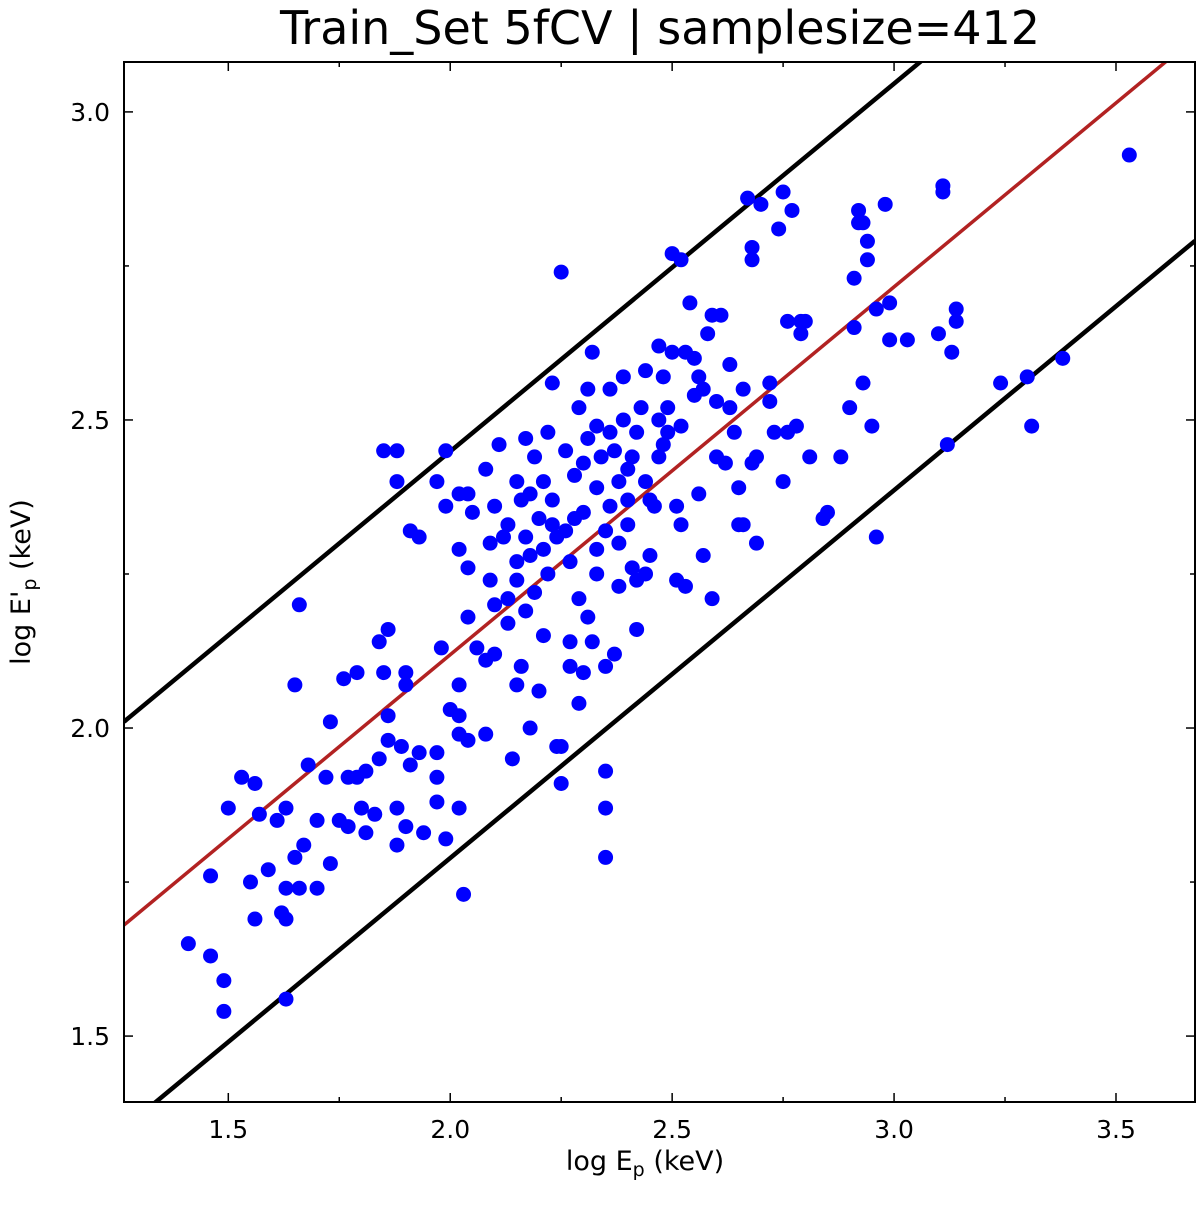  Describe the element at coordinates (1116, 1129) in the screenshot. I see `x-tick-label: 3.5` at that location.